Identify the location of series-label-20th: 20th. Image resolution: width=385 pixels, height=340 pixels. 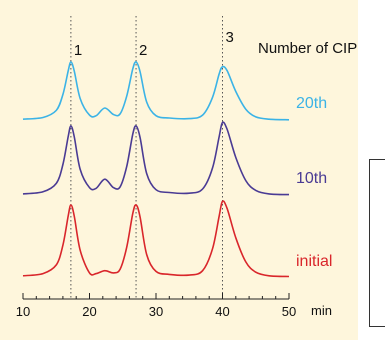
(311, 103).